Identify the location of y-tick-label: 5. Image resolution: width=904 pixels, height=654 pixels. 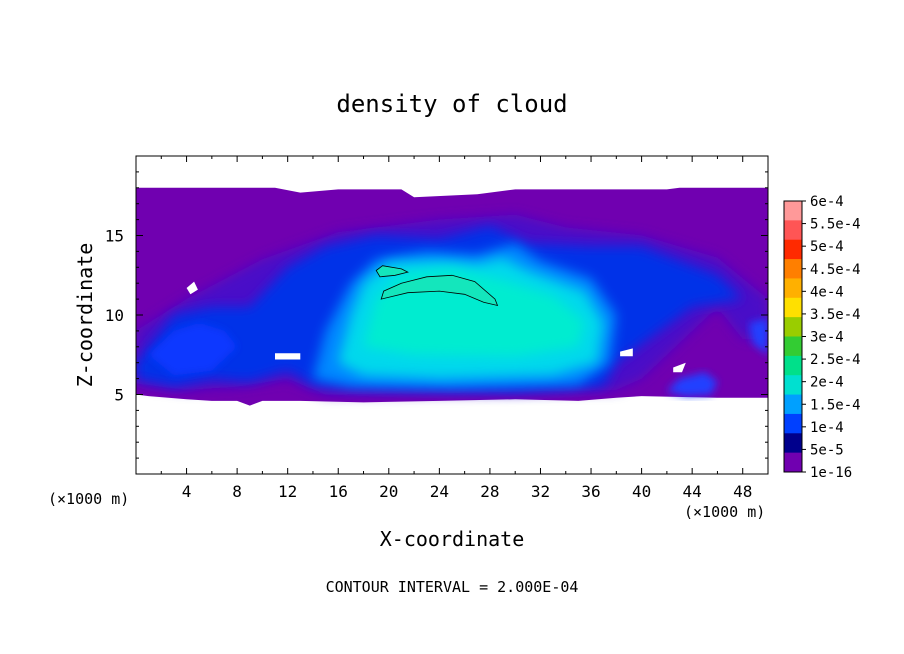
(119, 395).